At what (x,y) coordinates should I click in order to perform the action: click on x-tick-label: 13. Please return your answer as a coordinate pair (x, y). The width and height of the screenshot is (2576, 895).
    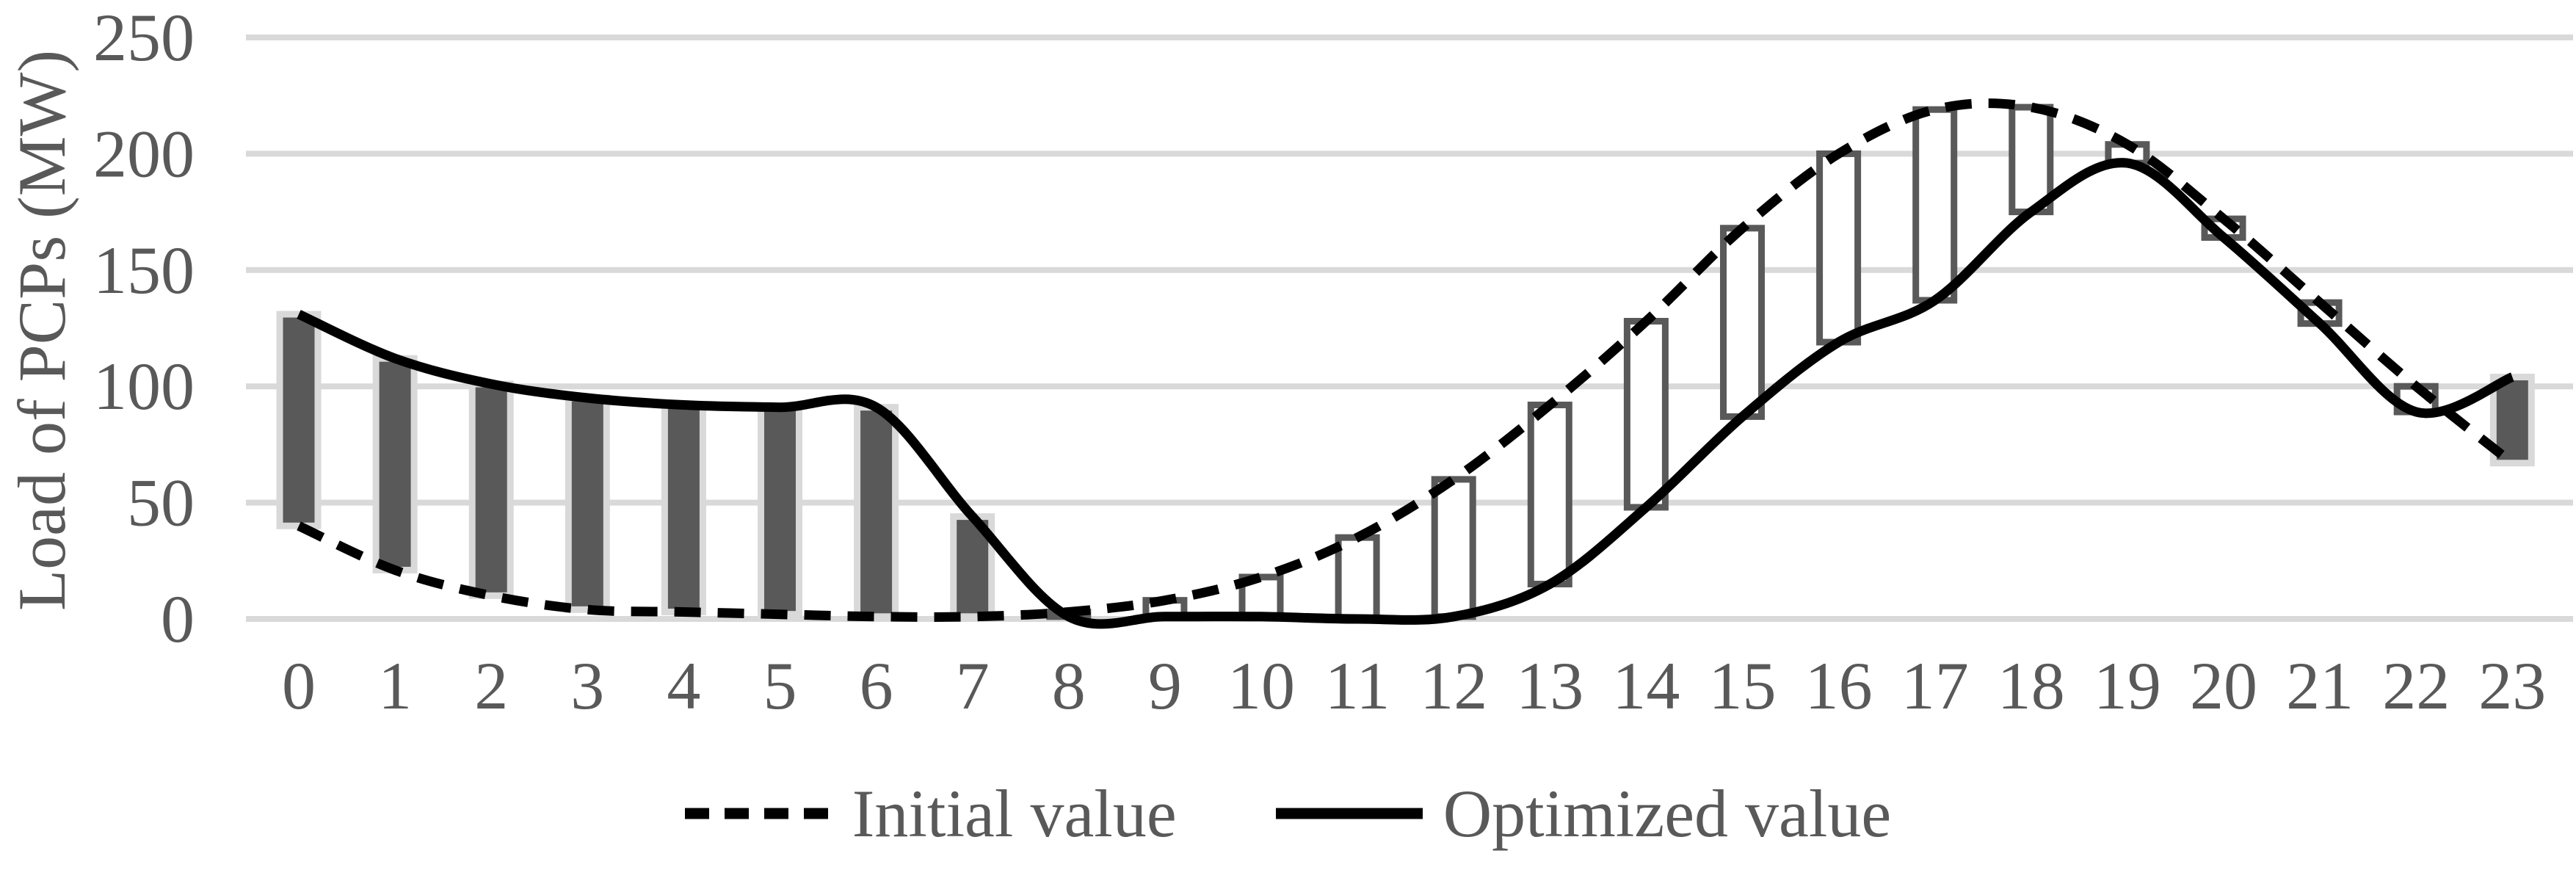
    Looking at the image, I should click on (1550, 685).